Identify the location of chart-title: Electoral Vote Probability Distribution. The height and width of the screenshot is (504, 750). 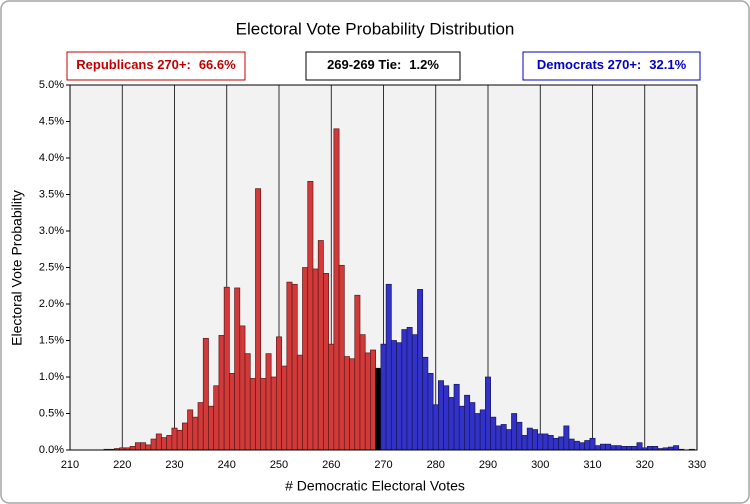
(375, 28).